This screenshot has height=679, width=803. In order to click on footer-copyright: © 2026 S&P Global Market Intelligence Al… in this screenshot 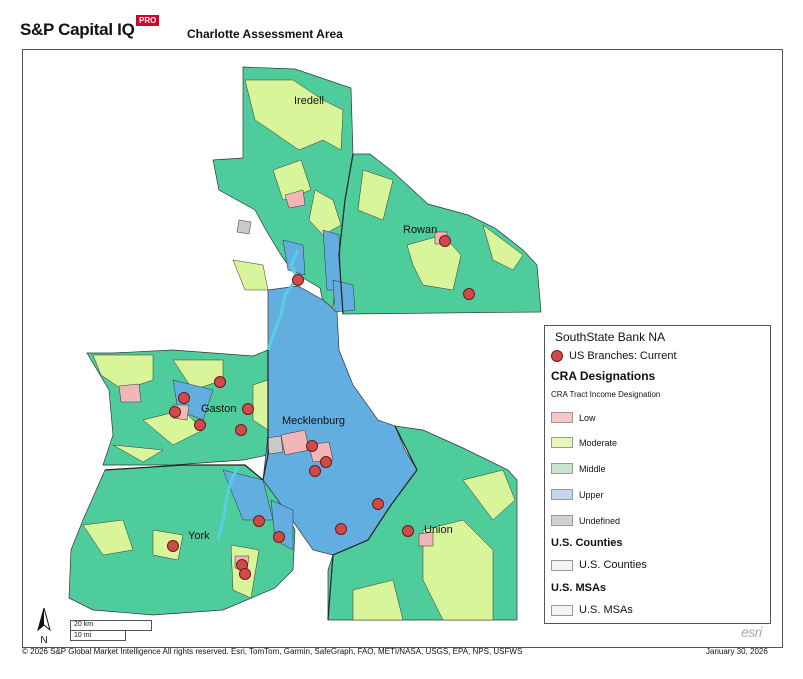, I will do `click(272, 651)`.